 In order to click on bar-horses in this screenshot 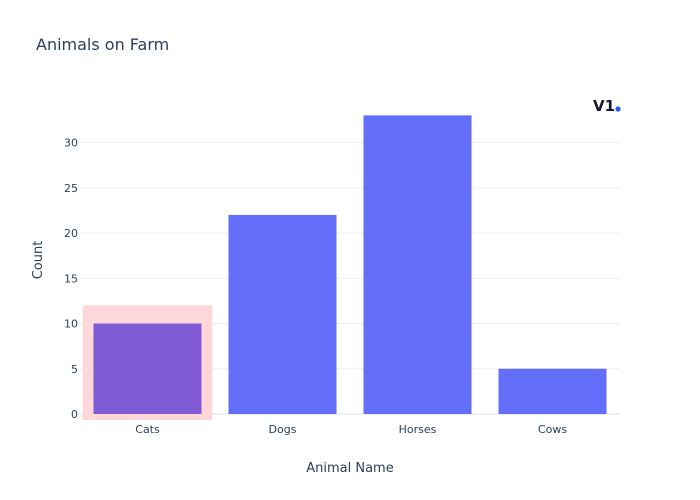, I will do `click(417, 264)`.